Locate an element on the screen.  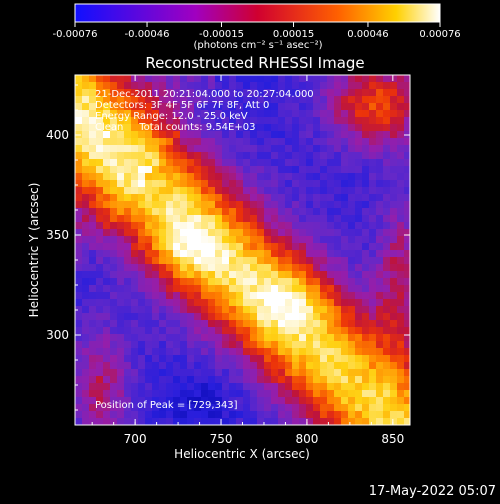
footer-timestamp: 17-May-2022 05:07 is located at coordinates (432, 491).